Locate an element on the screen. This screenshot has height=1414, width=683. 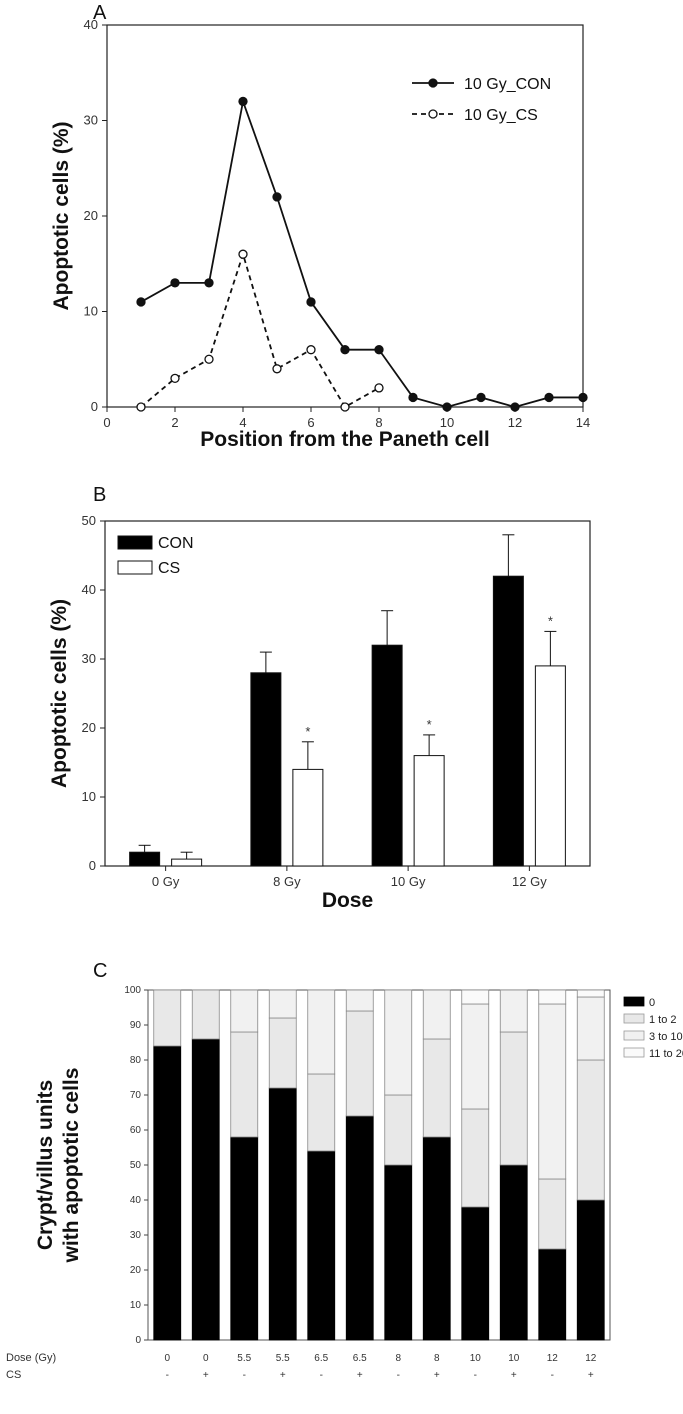
panel-c-y-tick-label: 80 is located at coordinates (136, 1060).